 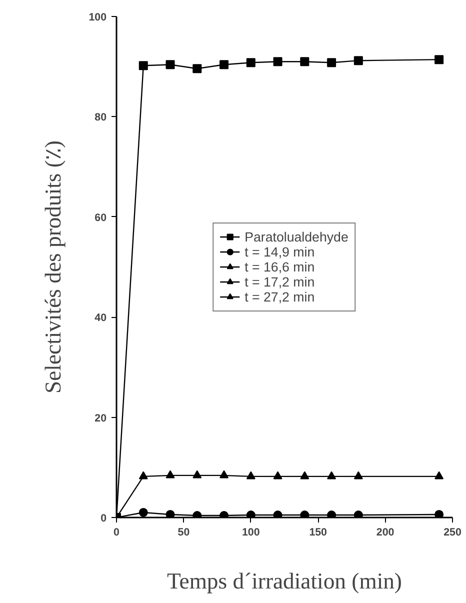 What do you see at coordinates (103, 518) in the screenshot?
I see `y-tick-label: 0` at bounding box center [103, 518].